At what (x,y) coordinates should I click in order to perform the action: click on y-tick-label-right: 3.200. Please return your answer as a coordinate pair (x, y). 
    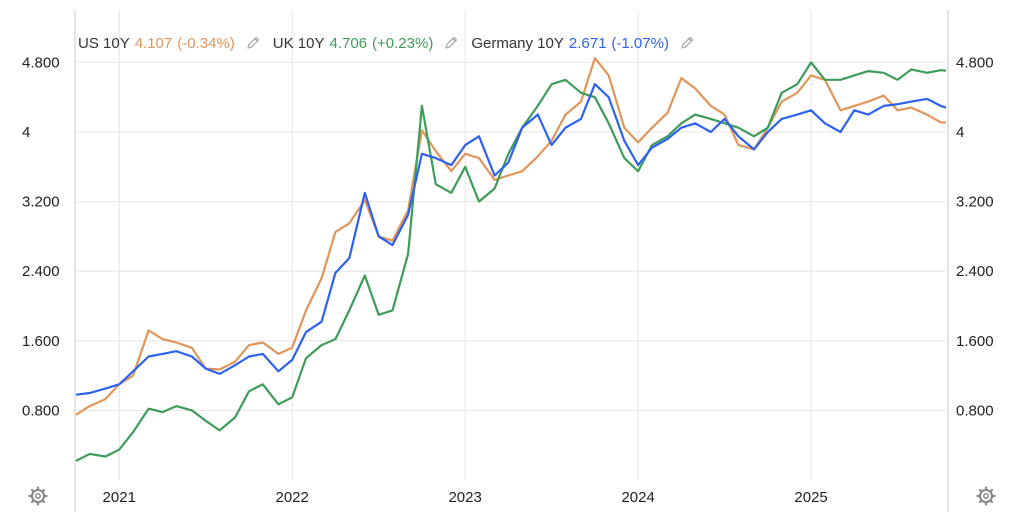
    Looking at the image, I should click on (975, 202).